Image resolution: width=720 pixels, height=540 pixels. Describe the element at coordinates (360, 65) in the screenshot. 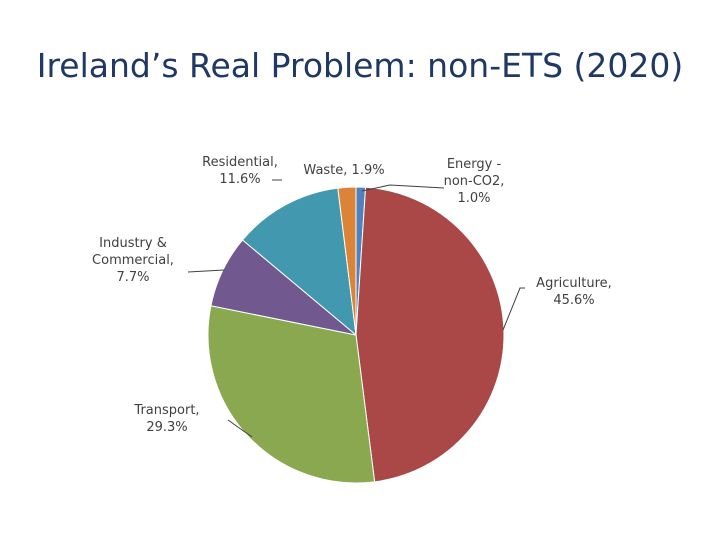

I see `slide-title: Ireland’s Real Problem: non-ETS (2020)` at that location.